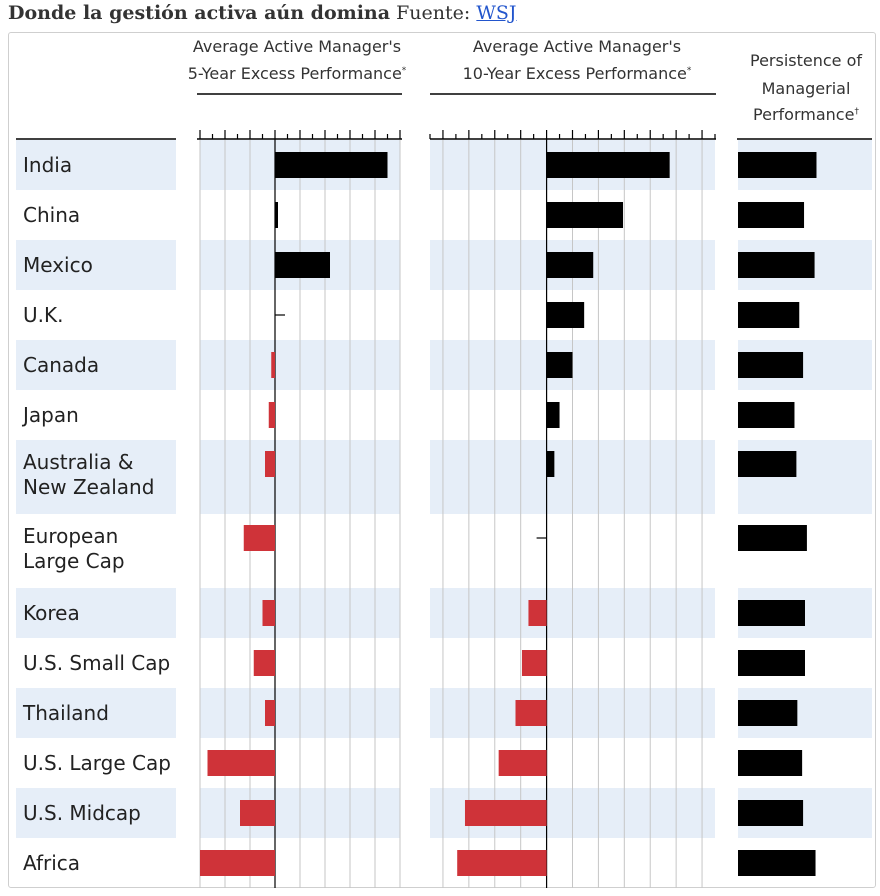  What do you see at coordinates (806, 60) in the screenshot?
I see `series-header-2: Persistence of` at bounding box center [806, 60].